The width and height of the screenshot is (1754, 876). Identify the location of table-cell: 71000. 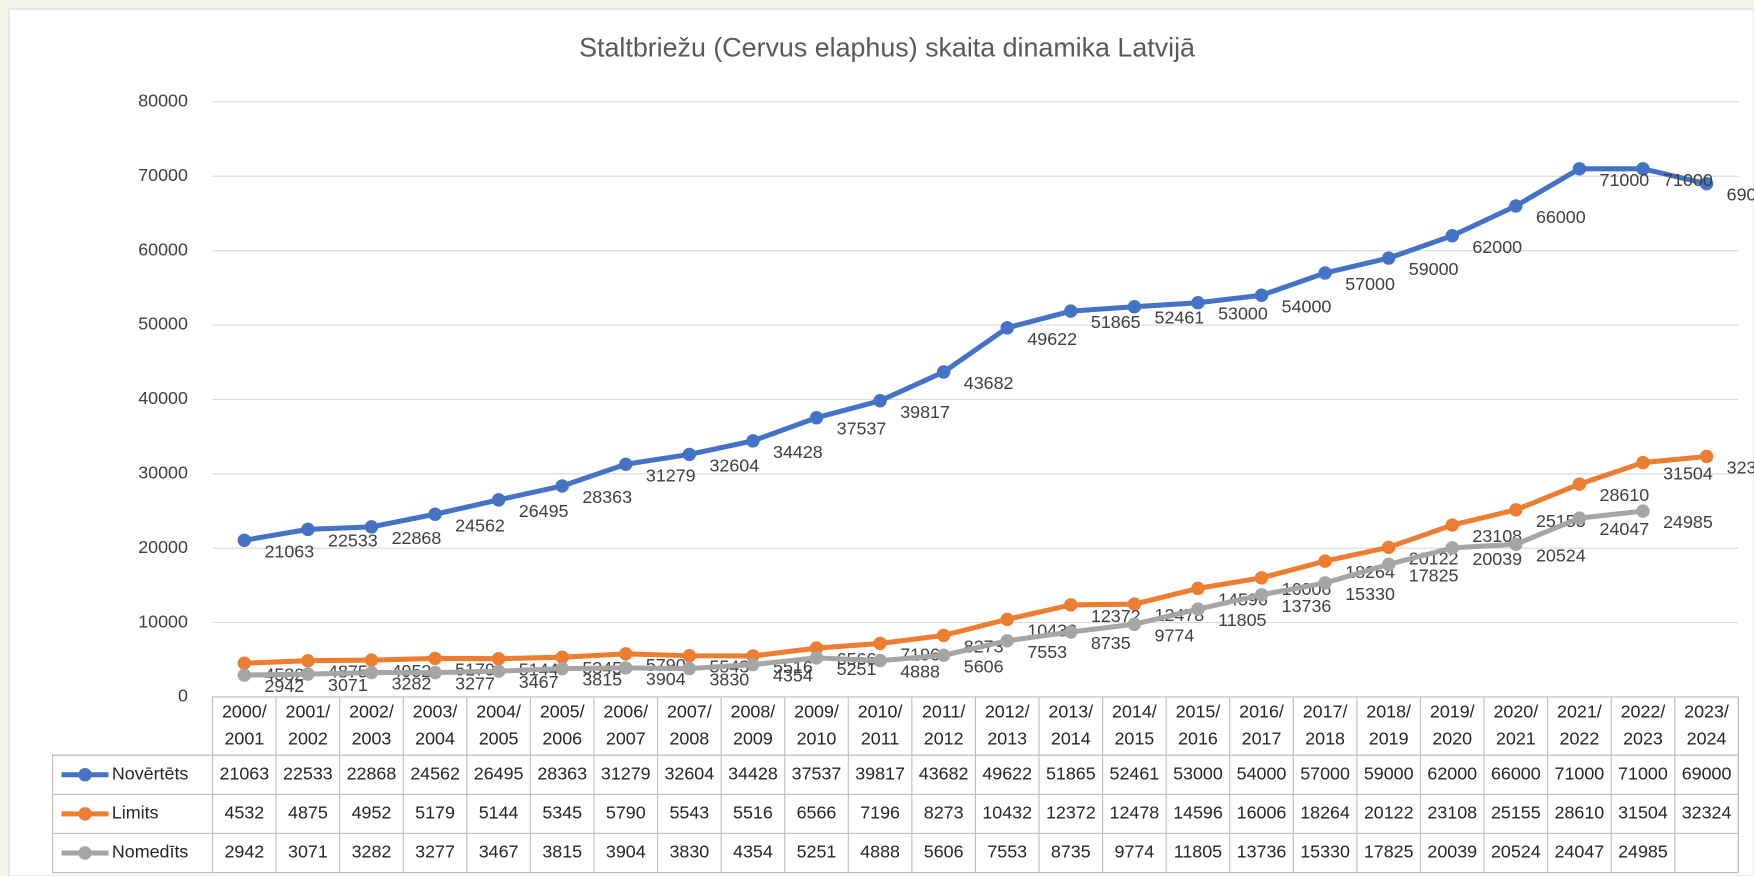
(1643, 773).